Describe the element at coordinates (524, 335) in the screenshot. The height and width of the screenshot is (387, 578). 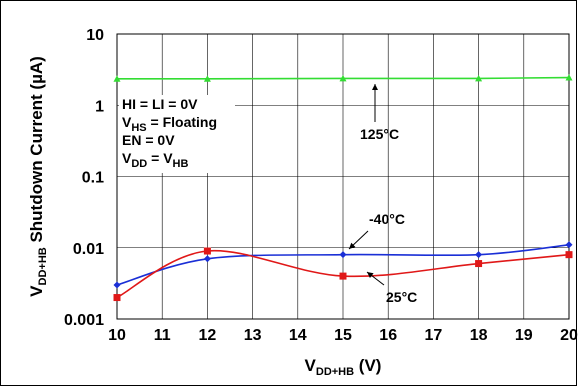
I see `x-tick-label: 19` at that location.